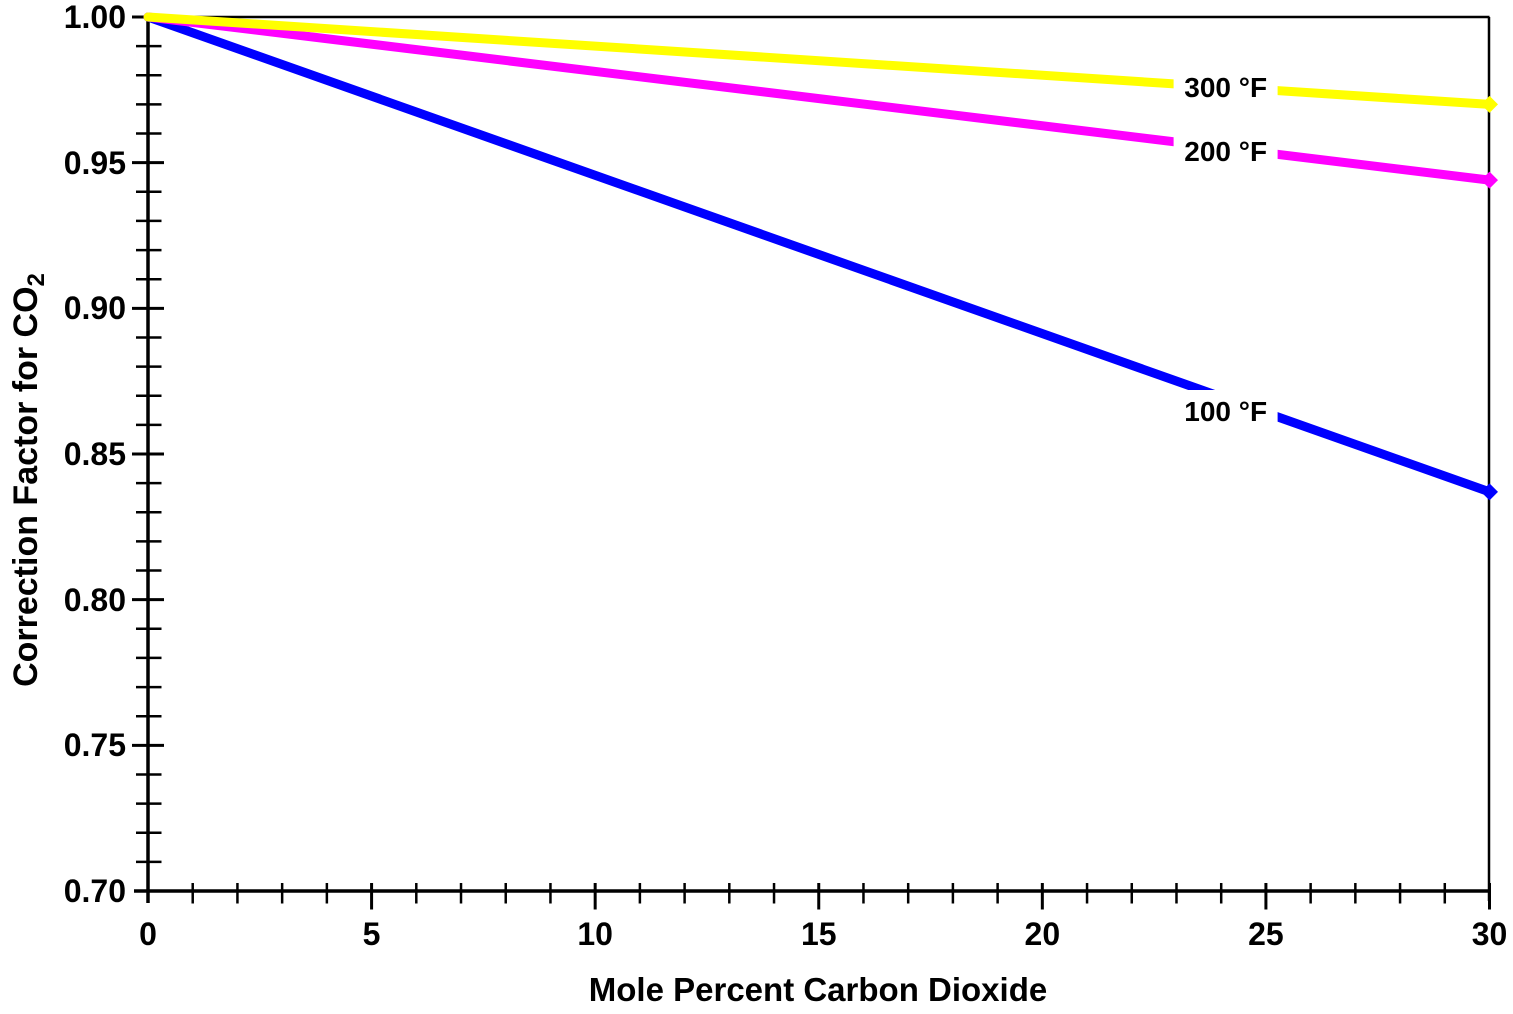  What do you see at coordinates (148, 934) in the screenshot?
I see `x-tick-label-0: 0` at bounding box center [148, 934].